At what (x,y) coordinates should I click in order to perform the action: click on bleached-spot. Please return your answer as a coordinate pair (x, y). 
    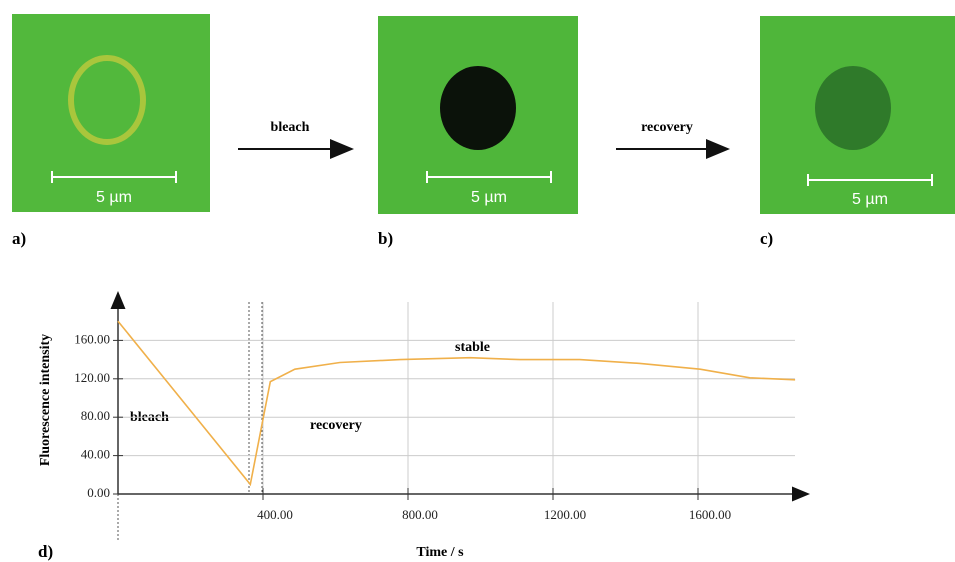
    Looking at the image, I should click on (478, 108).